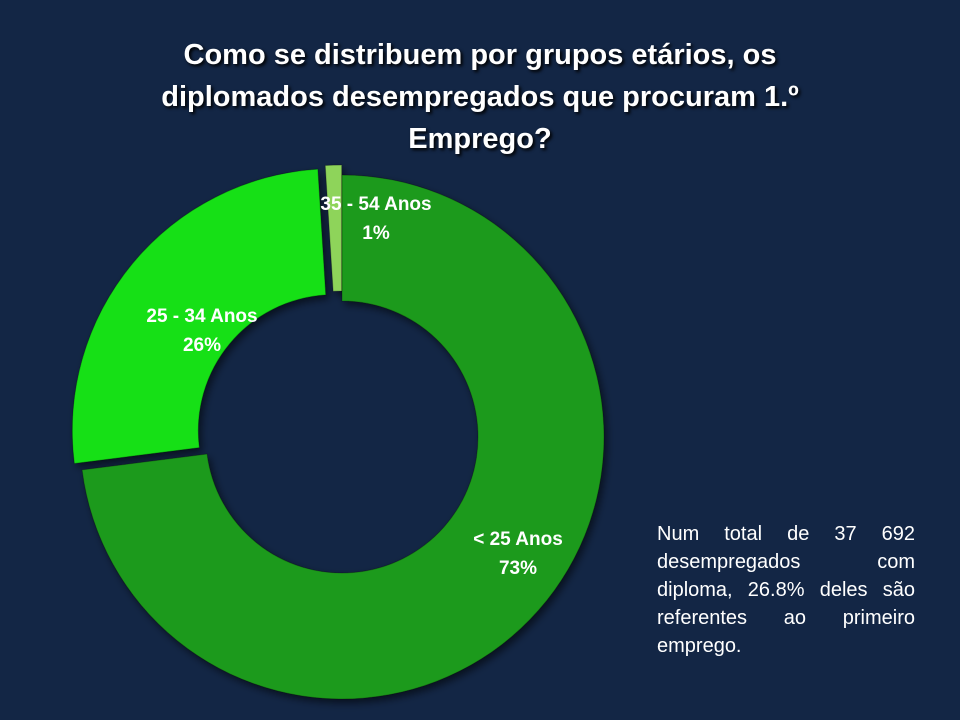 The height and width of the screenshot is (720, 960). What do you see at coordinates (518, 568) in the screenshot?
I see `slice-percent-label: 73%` at bounding box center [518, 568].